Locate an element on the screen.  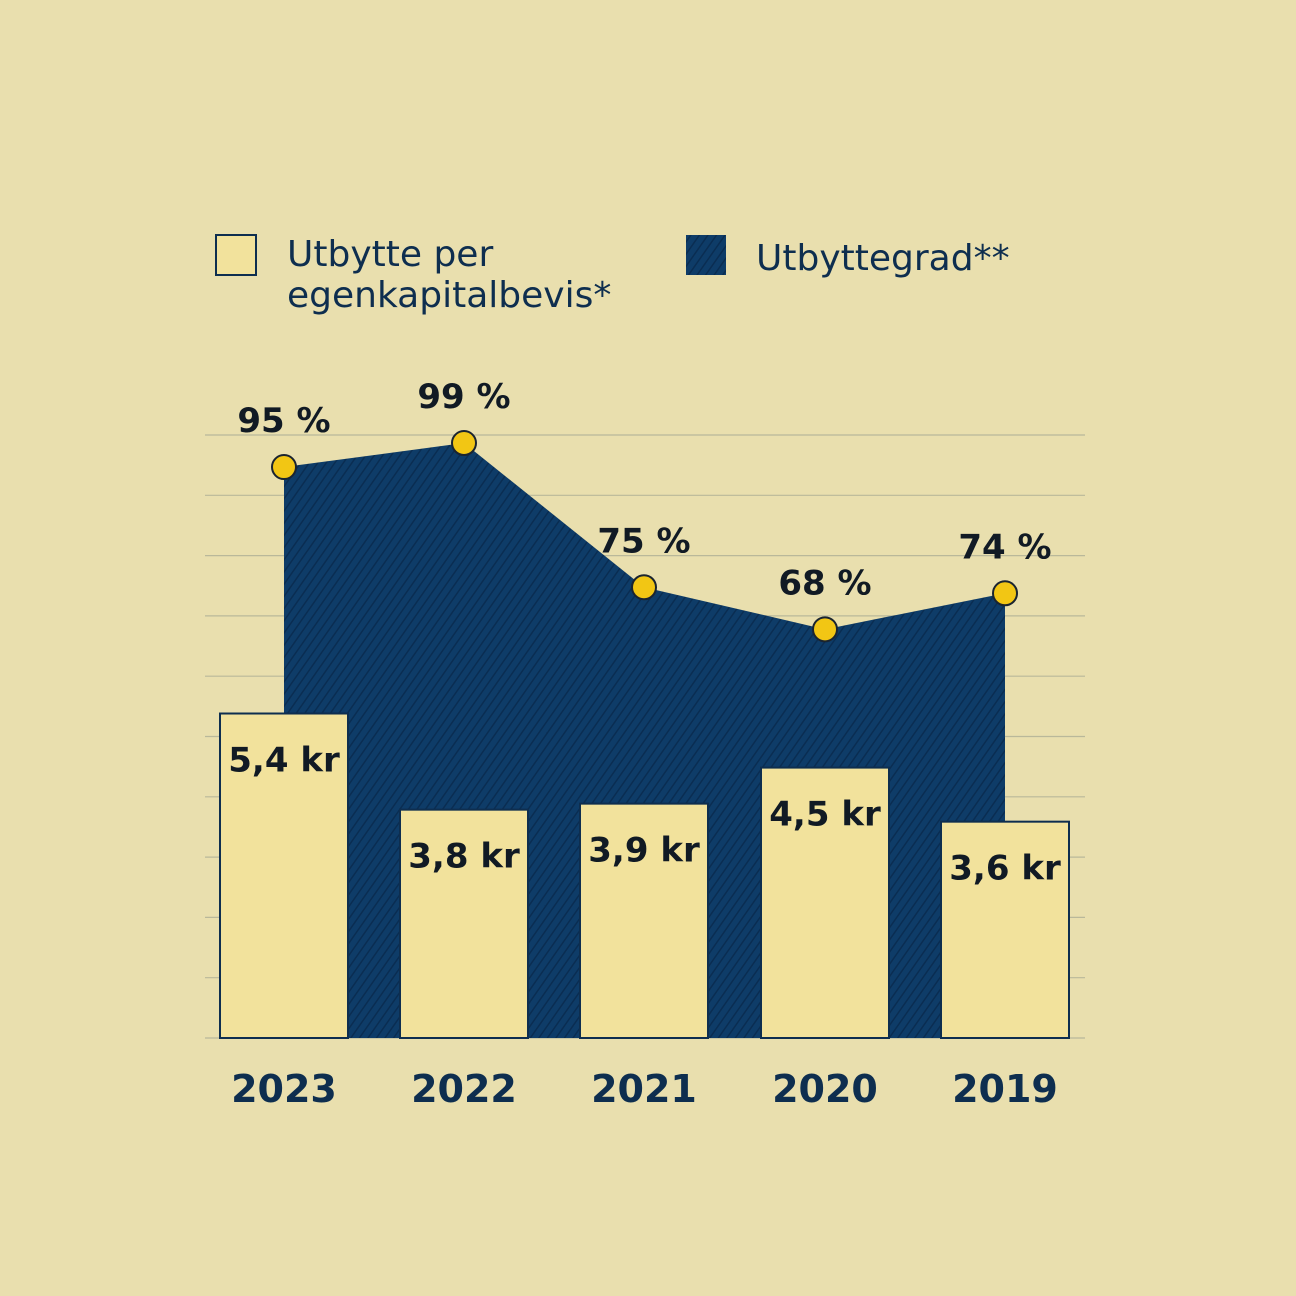
payout-ratio-label: 95 % is located at coordinates (283, 421).